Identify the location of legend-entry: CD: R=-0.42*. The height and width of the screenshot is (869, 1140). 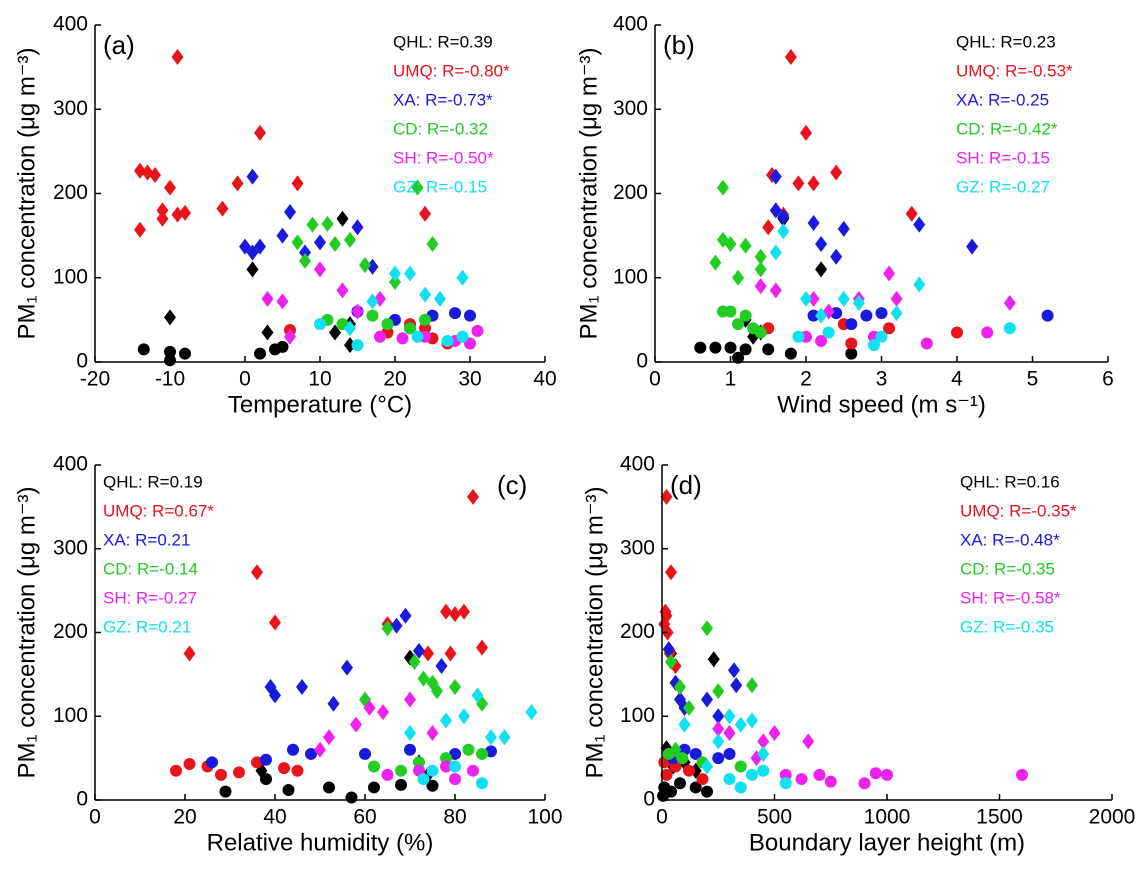
(1007, 128).